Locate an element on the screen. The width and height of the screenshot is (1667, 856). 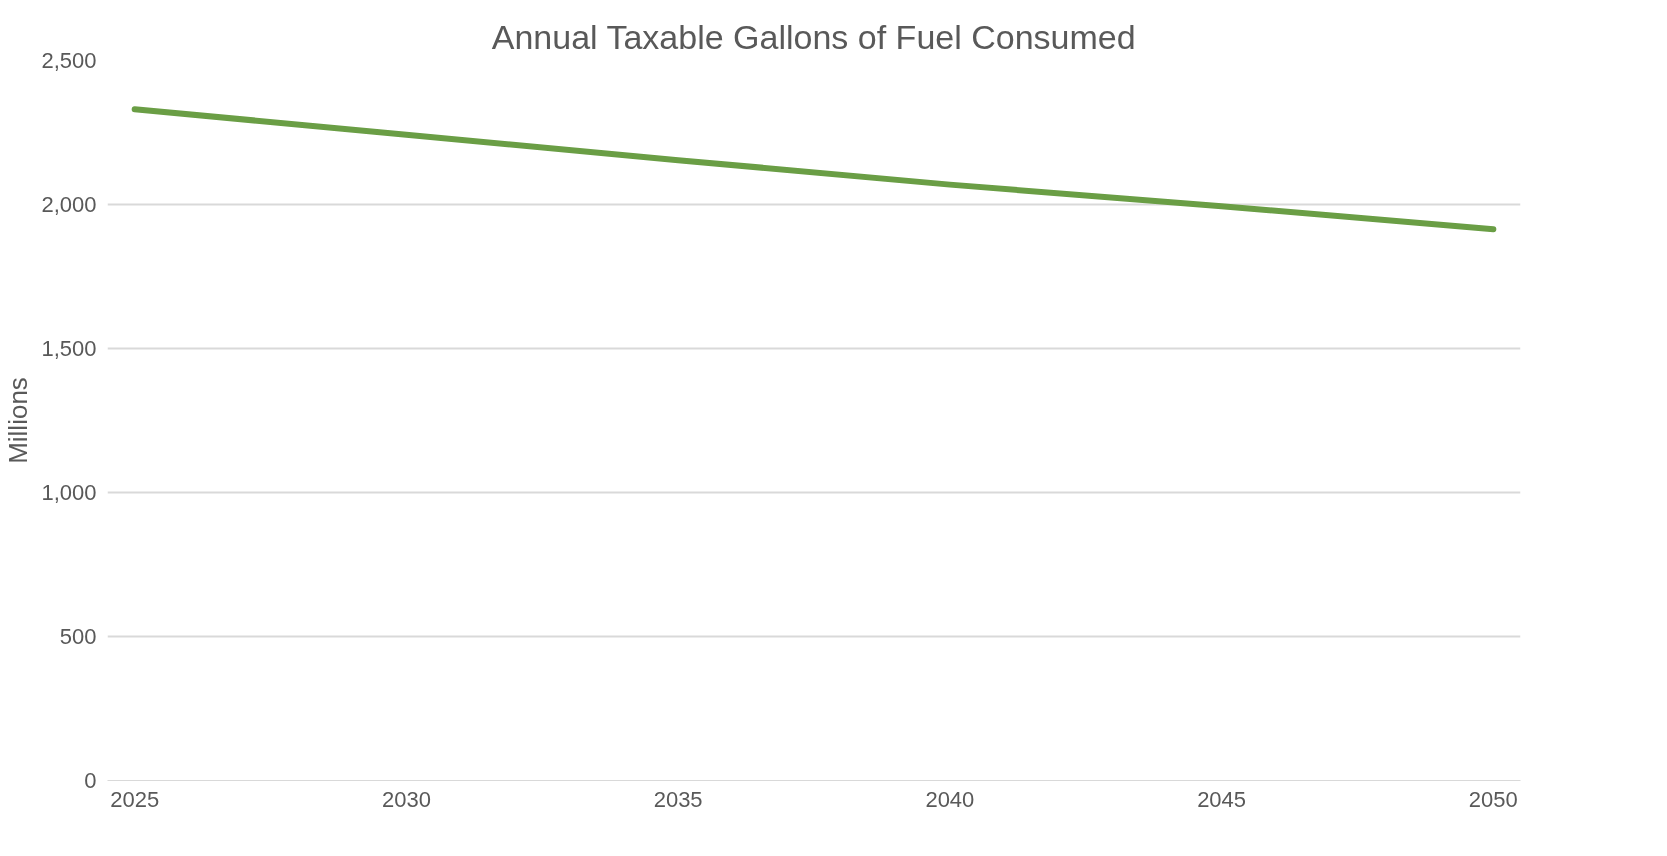
x-tick-label: 2025 is located at coordinates (135, 799).